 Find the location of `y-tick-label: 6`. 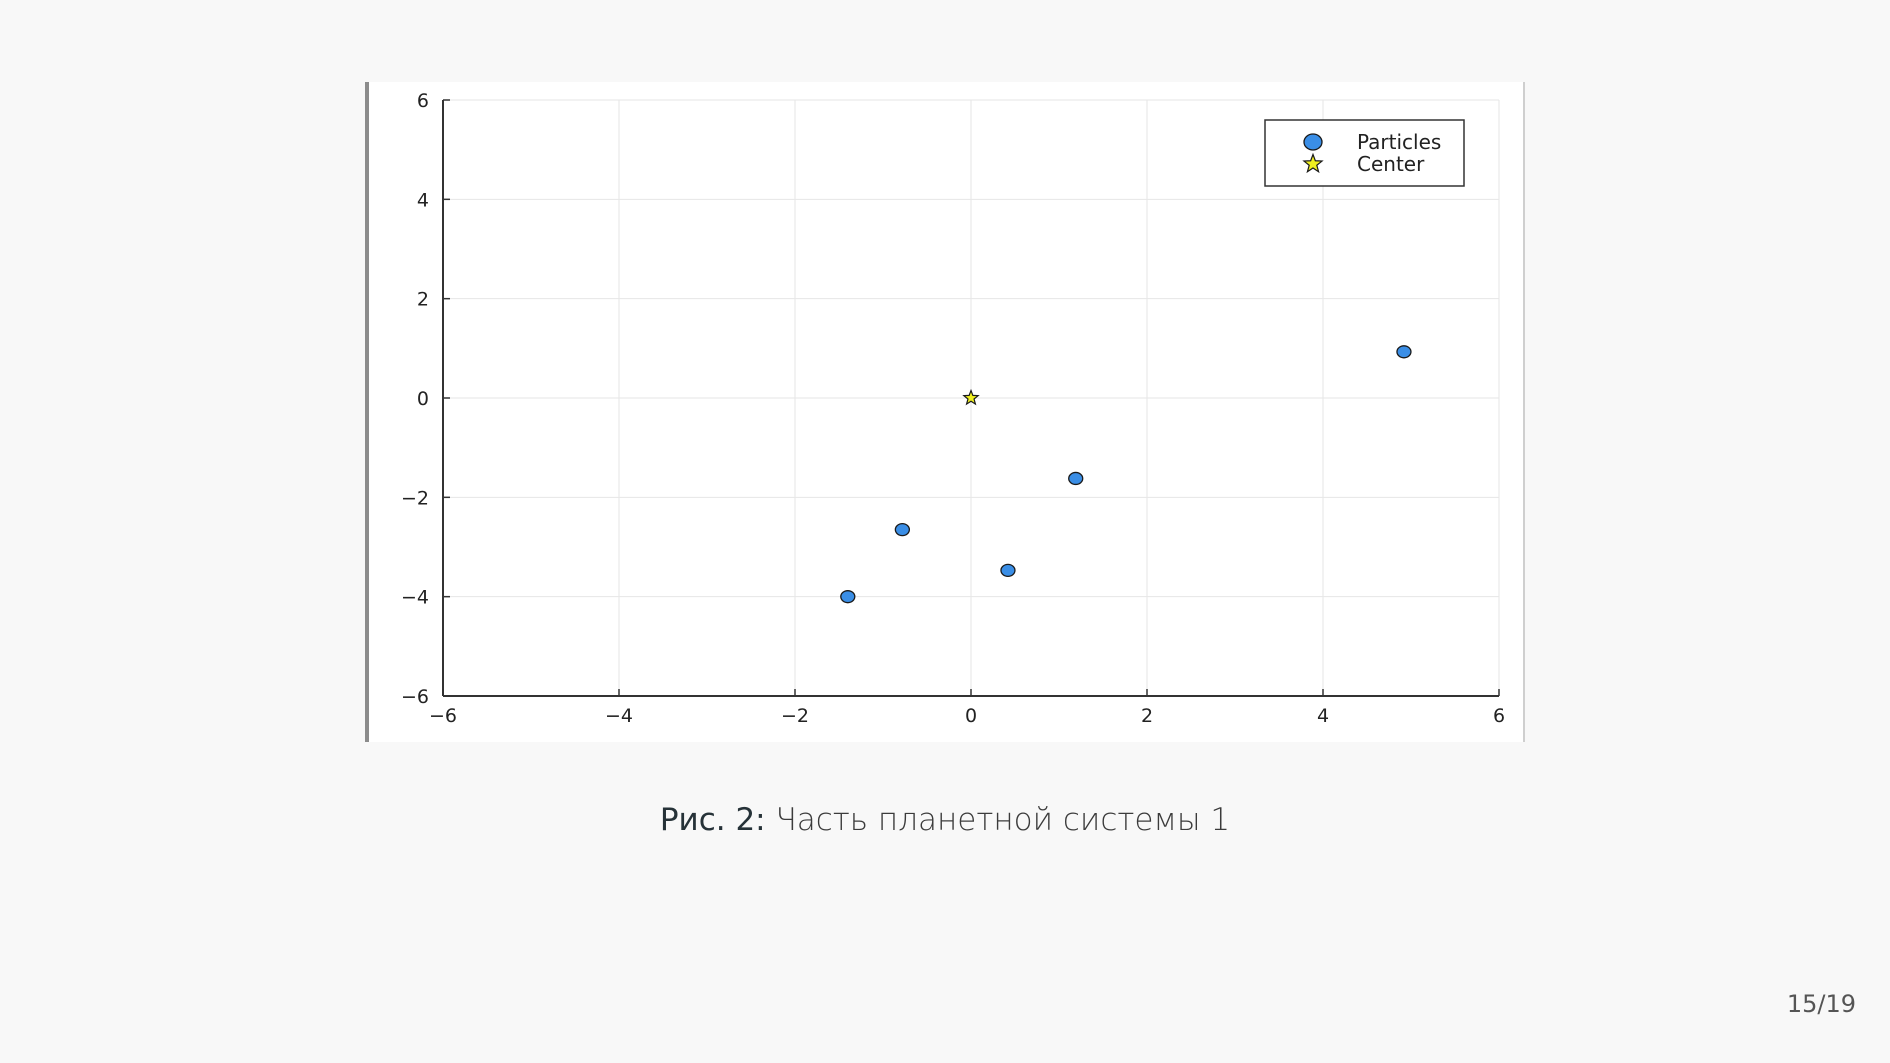

y-tick-label: 6 is located at coordinates (423, 101).